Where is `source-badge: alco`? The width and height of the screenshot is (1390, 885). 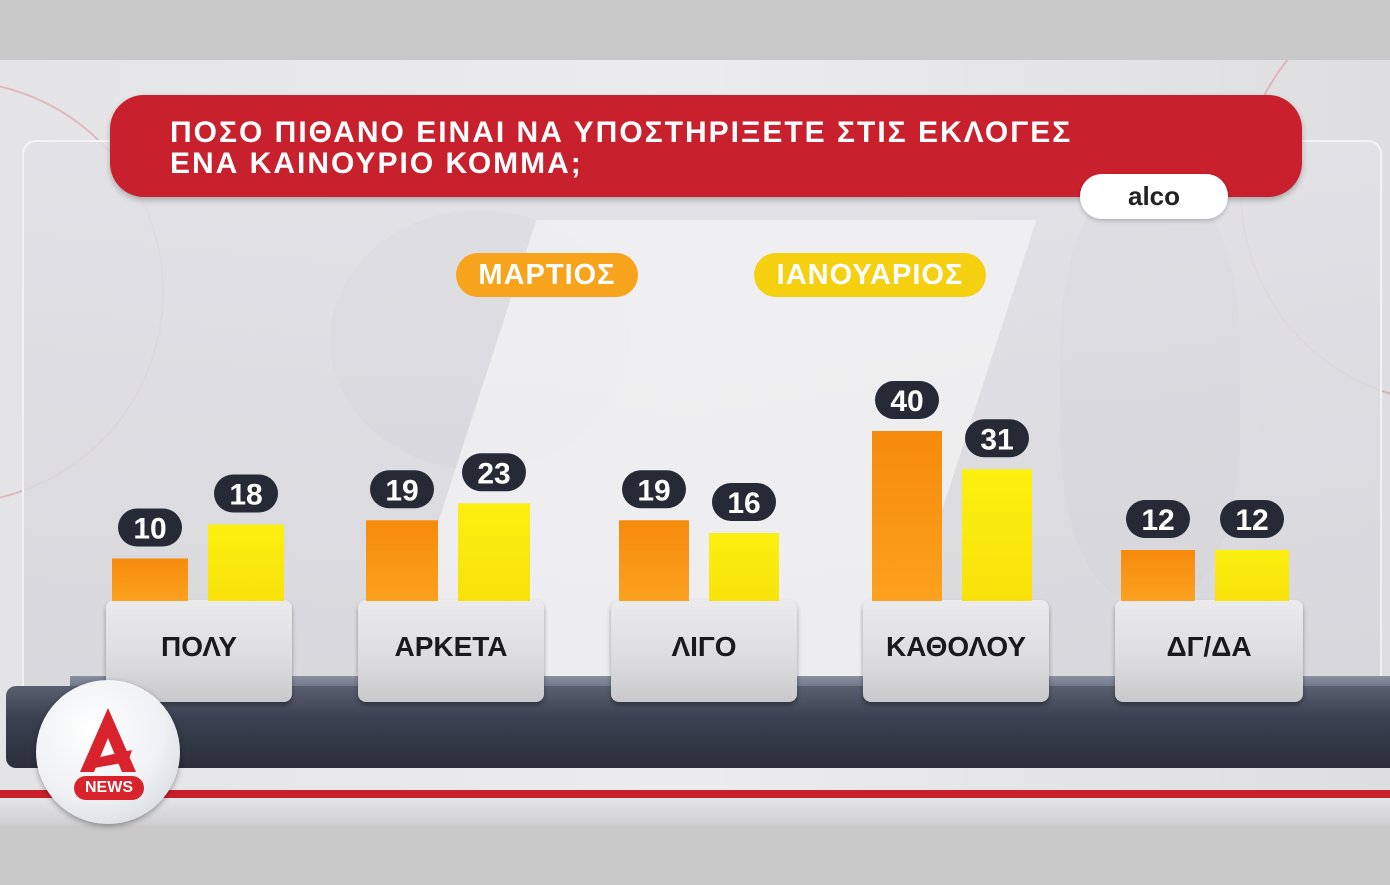 source-badge: alco is located at coordinates (1154, 196).